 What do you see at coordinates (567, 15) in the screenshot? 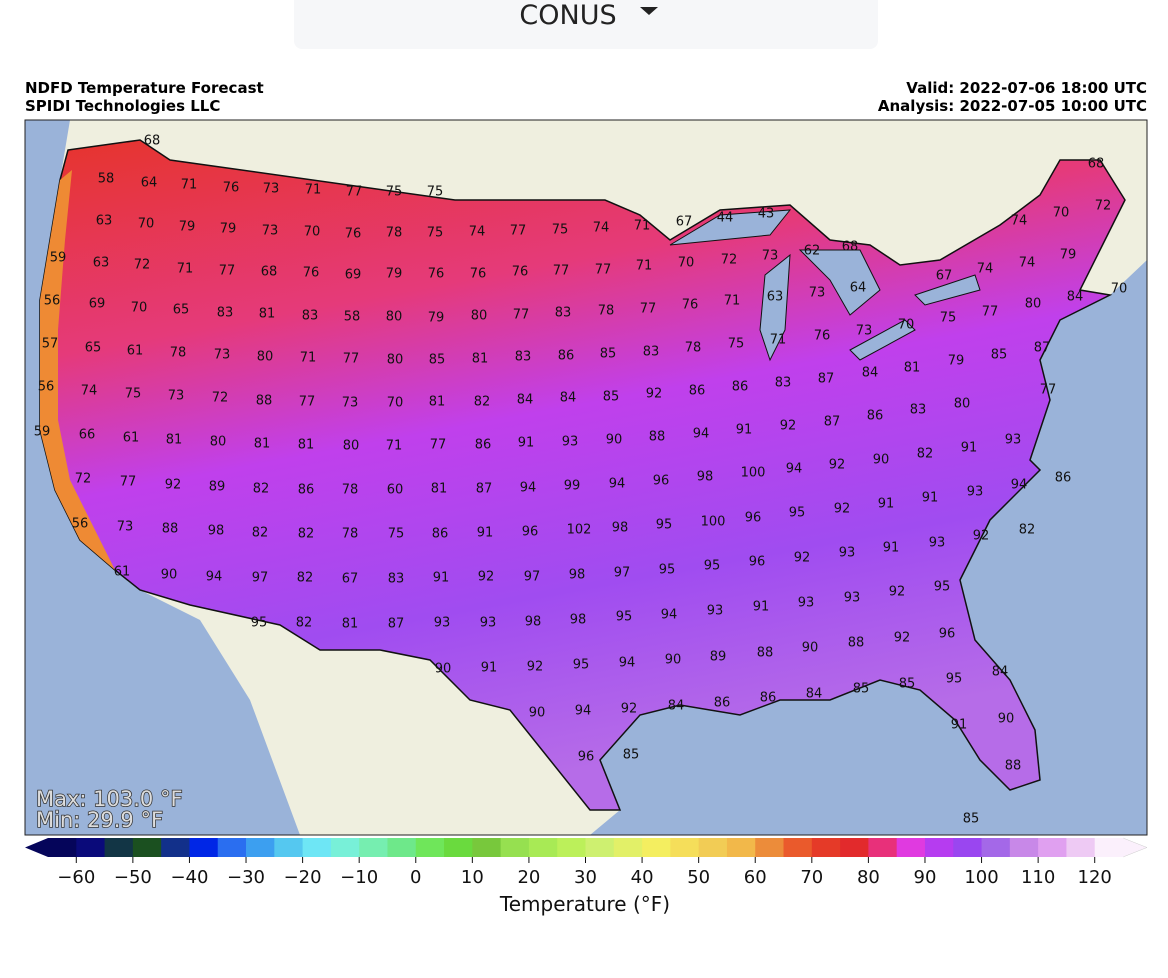
I see `dropdown-label: CONUS` at bounding box center [567, 15].